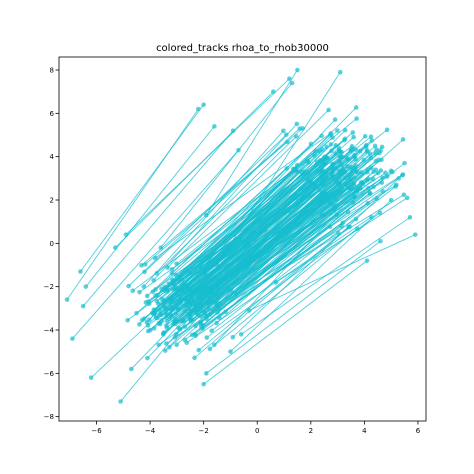 This screenshot has width=474, height=474. What do you see at coordinates (52, 71) in the screenshot?
I see `y-tick-label: 8` at bounding box center [52, 71].